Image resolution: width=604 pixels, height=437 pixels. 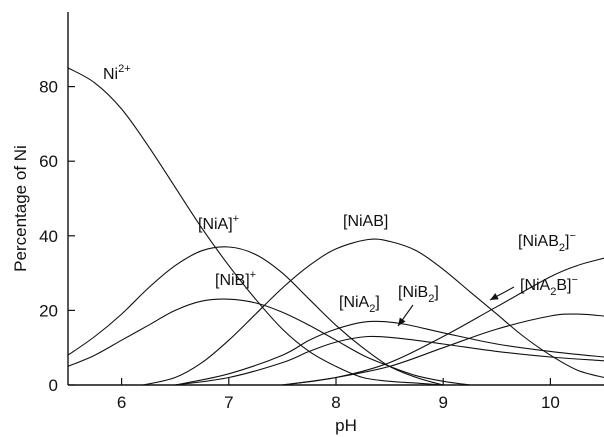 What do you see at coordinates (547, 242) in the screenshot?
I see `curve-label-niab2-minus: [NiAB2]−` at bounding box center [547, 242].